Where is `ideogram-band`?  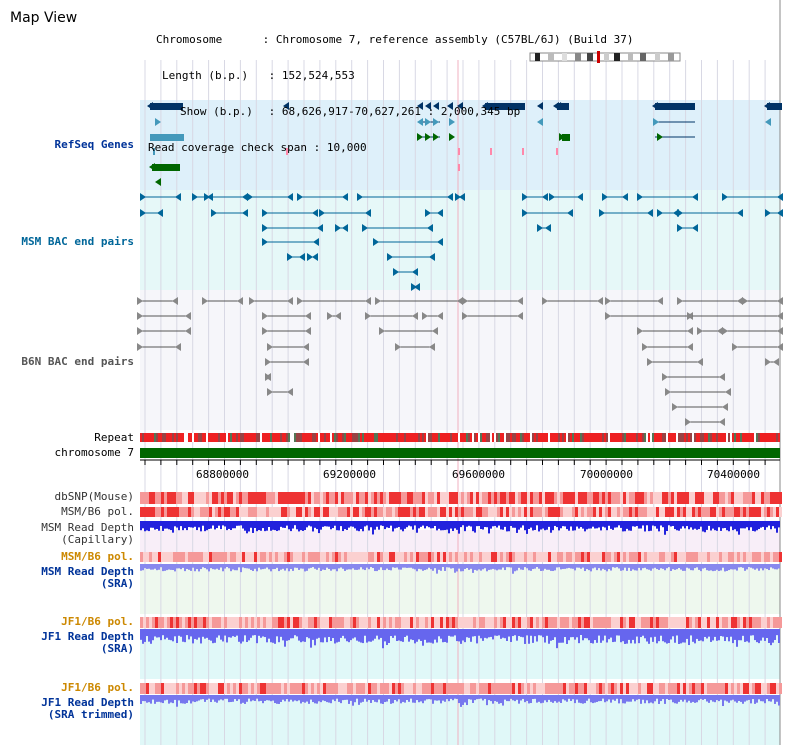
ideogram-band is located at coordinates (643, 57).